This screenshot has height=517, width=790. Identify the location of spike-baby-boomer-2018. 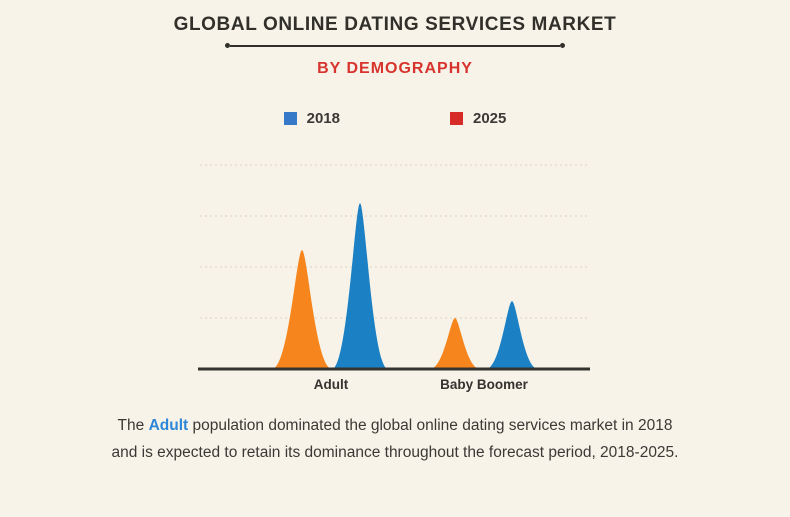
(455, 343).